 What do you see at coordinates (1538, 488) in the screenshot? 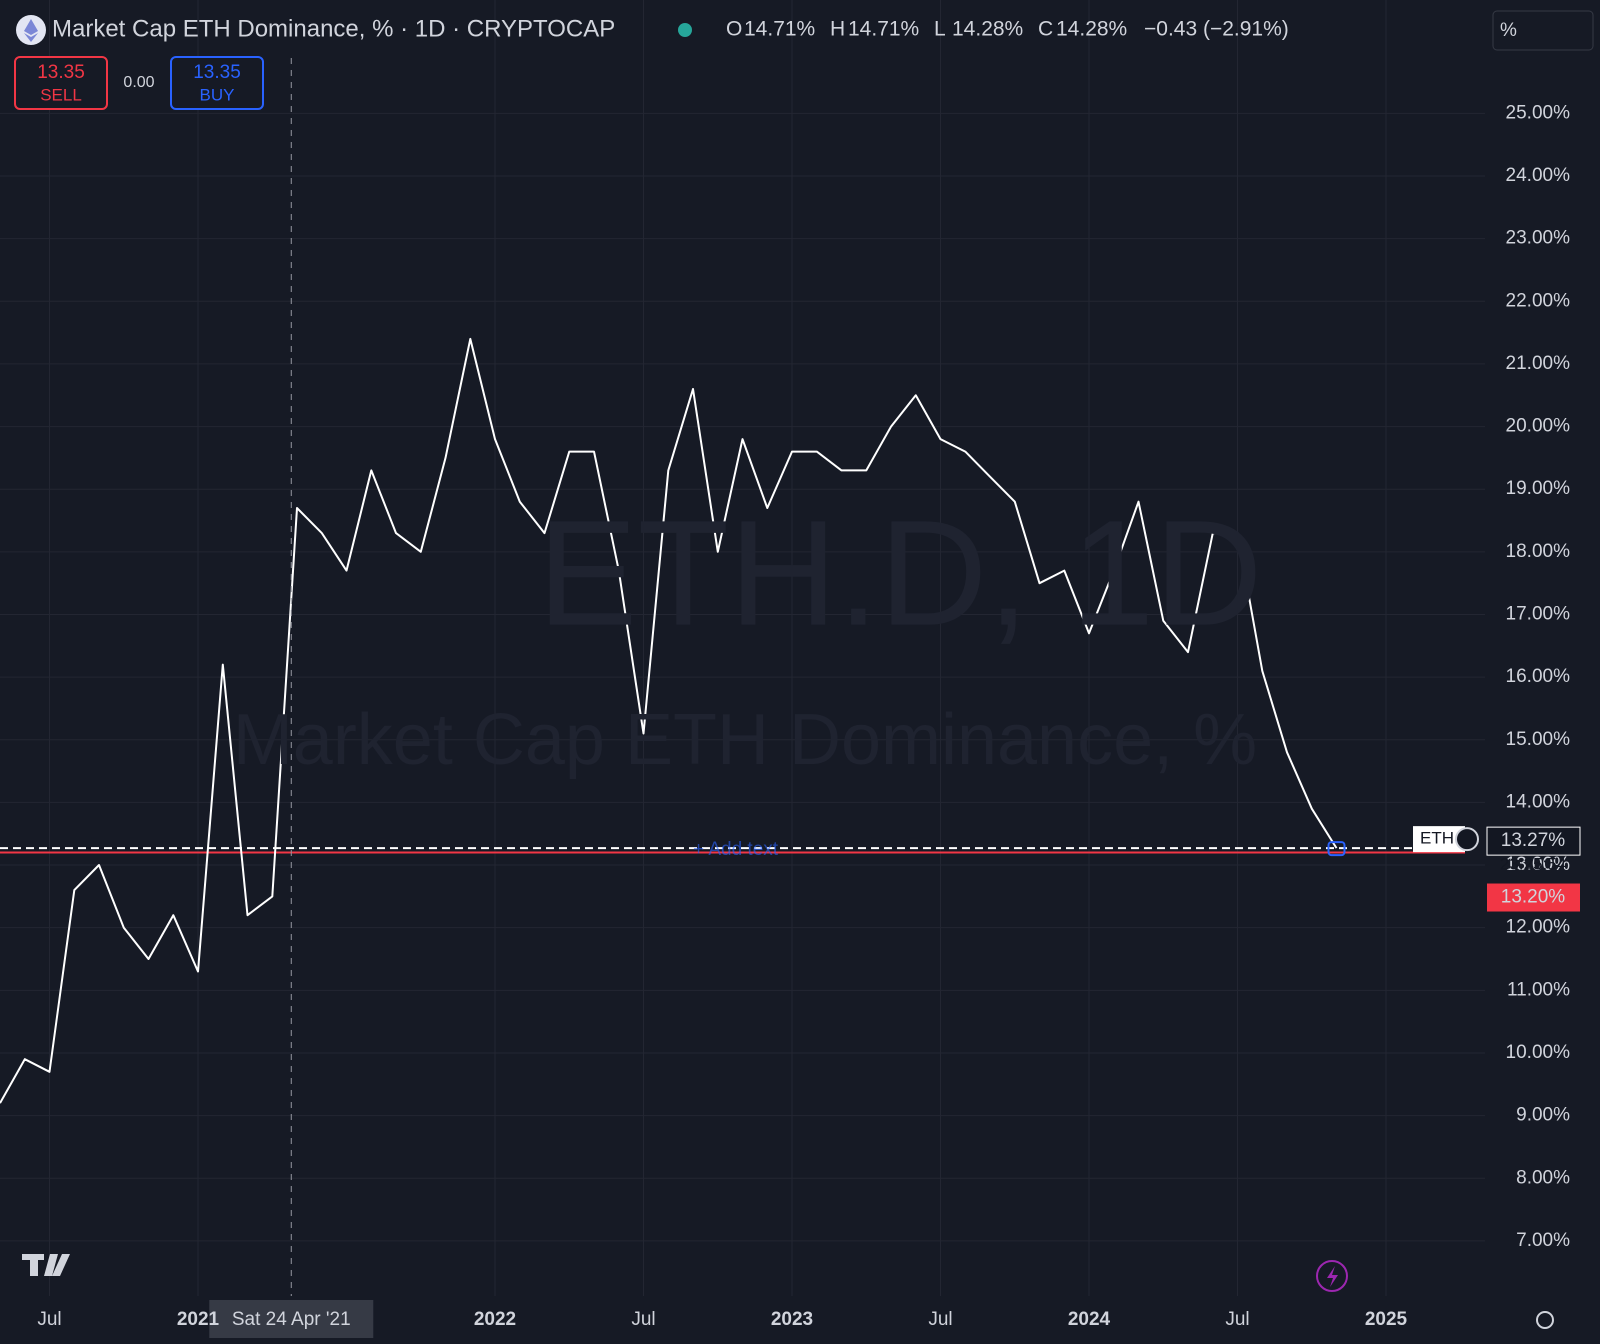
I see `y-tick-label: 19.00%` at bounding box center [1538, 488].